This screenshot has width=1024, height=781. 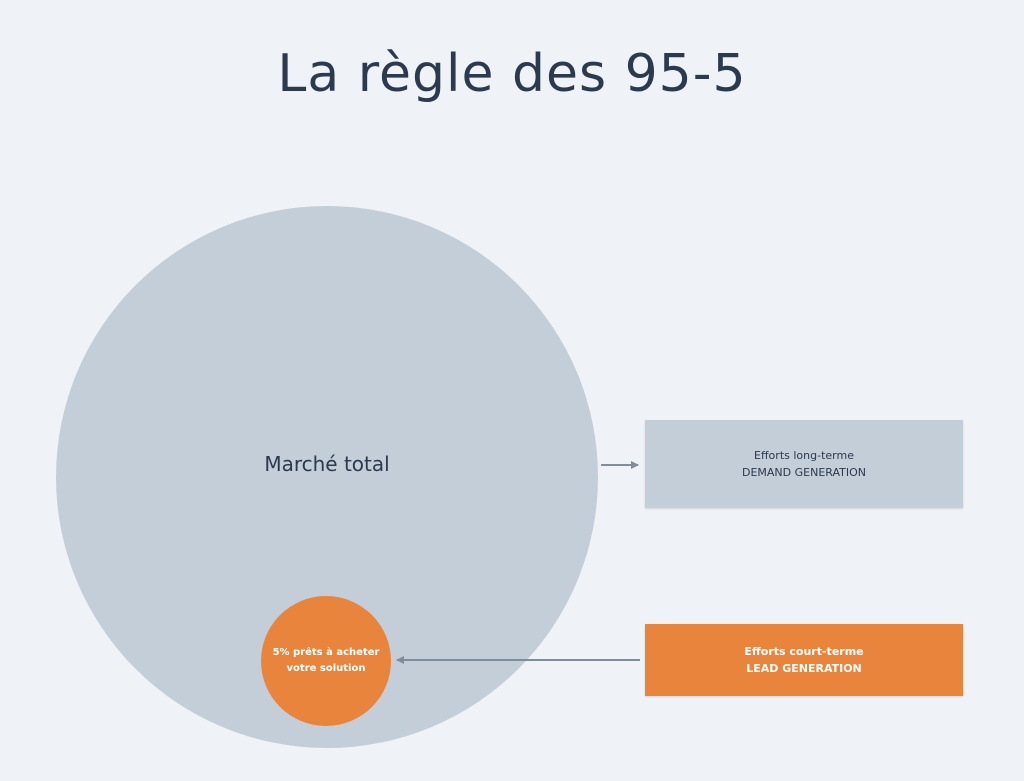 What do you see at coordinates (804, 651) in the screenshot?
I see `lead-box-line1: Efforts court-terme` at bounding box center [804, 651].